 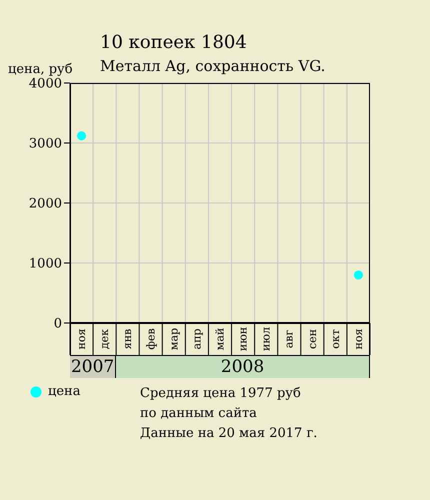 What do you see at coordinates (229, 434) in the screenshot?
I see `text: Данные на 20 мая 2017 г.` at bounding box center [229, 434].